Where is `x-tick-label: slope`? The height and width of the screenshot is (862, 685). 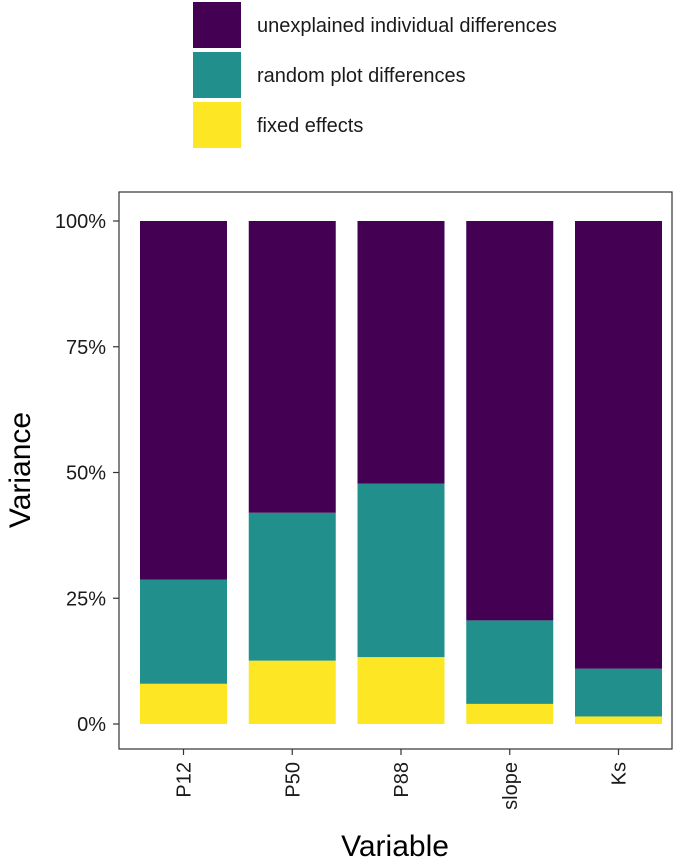 x-tick-label: slope is located at coordinates (511, 786).